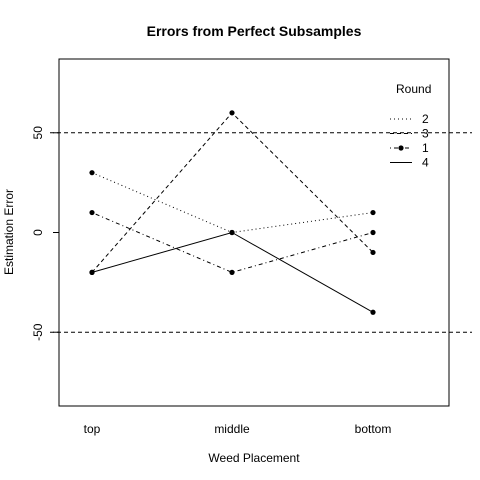 Image resolution: width=480 pixels, height=480 pixels. What do you see at coordinates (401, 148) in the screenshot?
I see `legend-marker` at bounding box center [401, 148].